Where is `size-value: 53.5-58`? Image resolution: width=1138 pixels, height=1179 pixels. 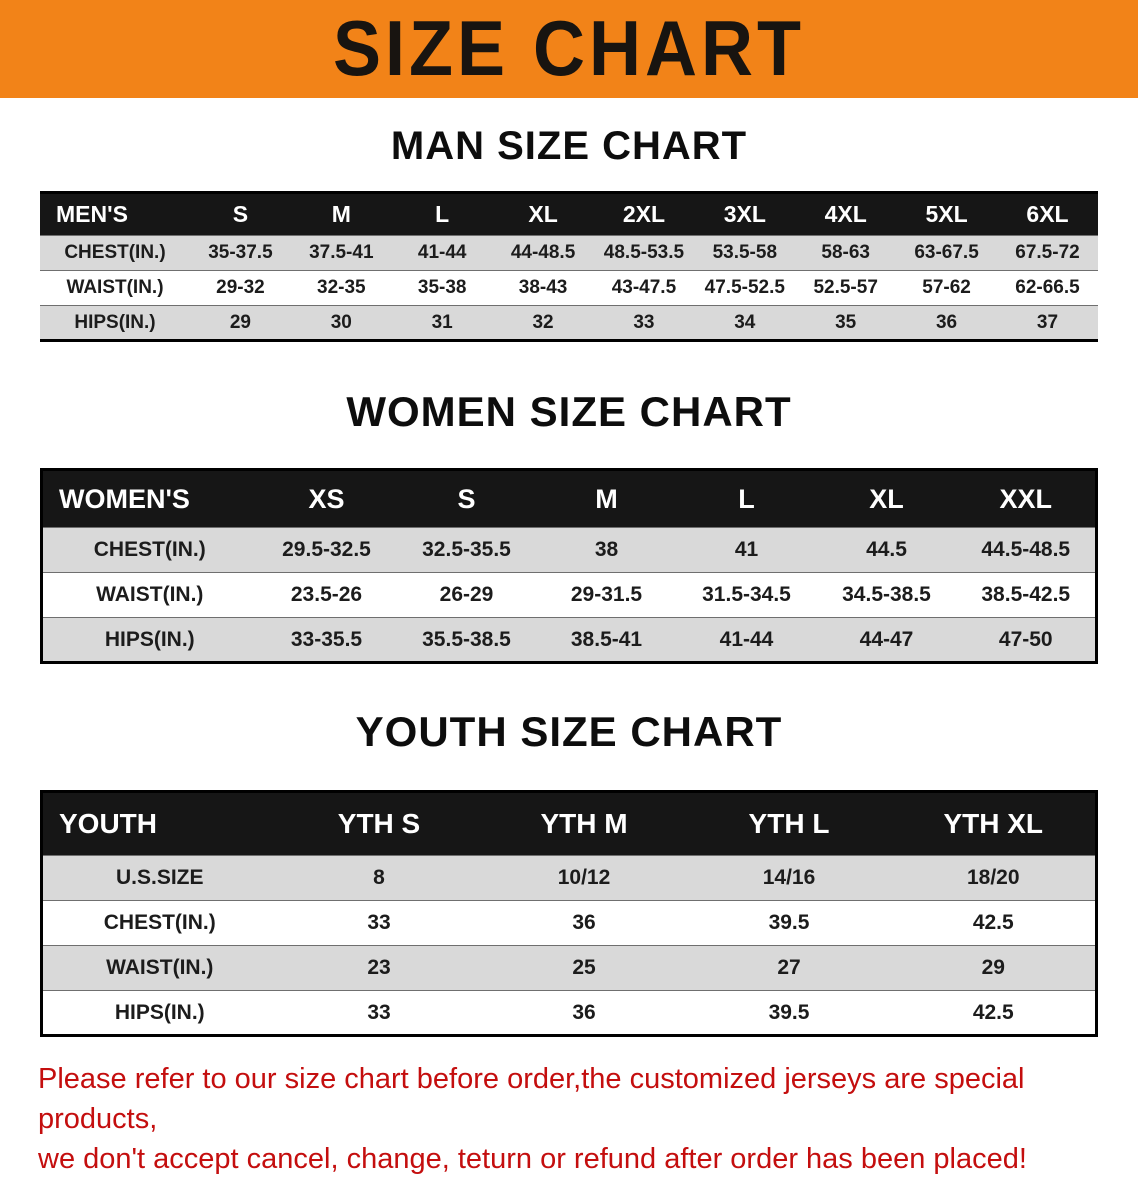 size-value: 53.5-58 is located at coordinates (745, 252).